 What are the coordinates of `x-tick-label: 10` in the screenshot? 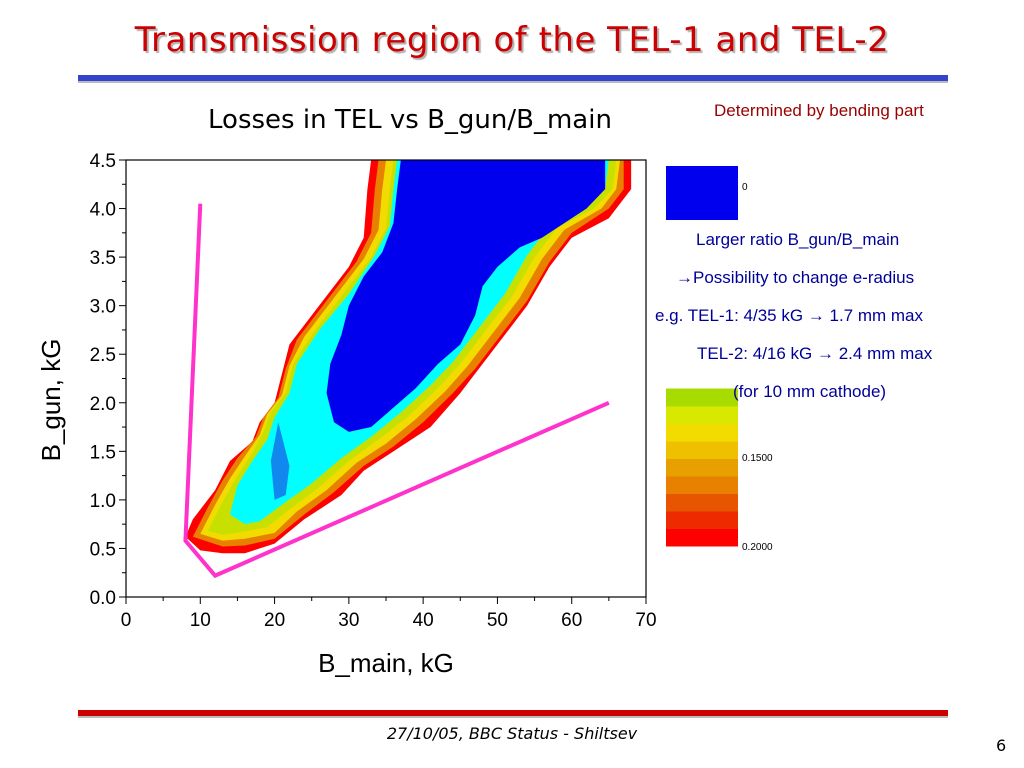 It's located at (200, 620).